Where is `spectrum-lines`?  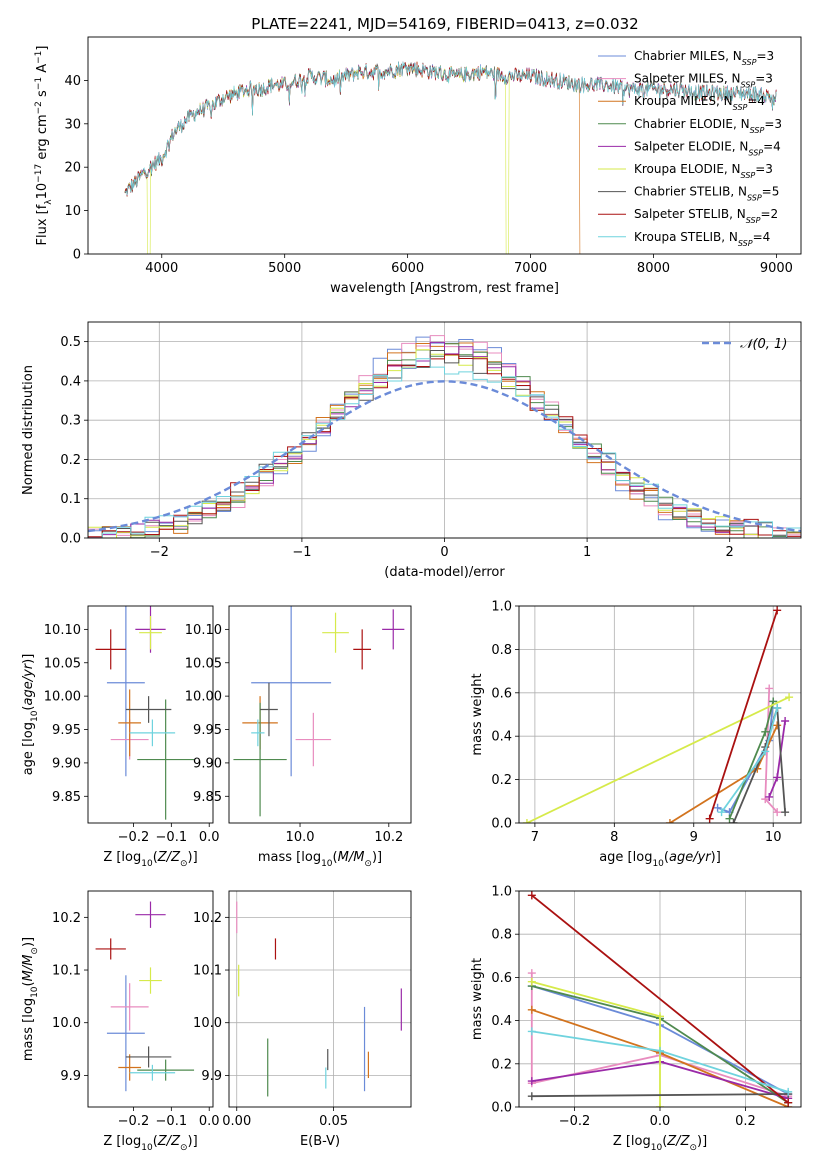 spectrum-lines is located at coordinates (450, 157).